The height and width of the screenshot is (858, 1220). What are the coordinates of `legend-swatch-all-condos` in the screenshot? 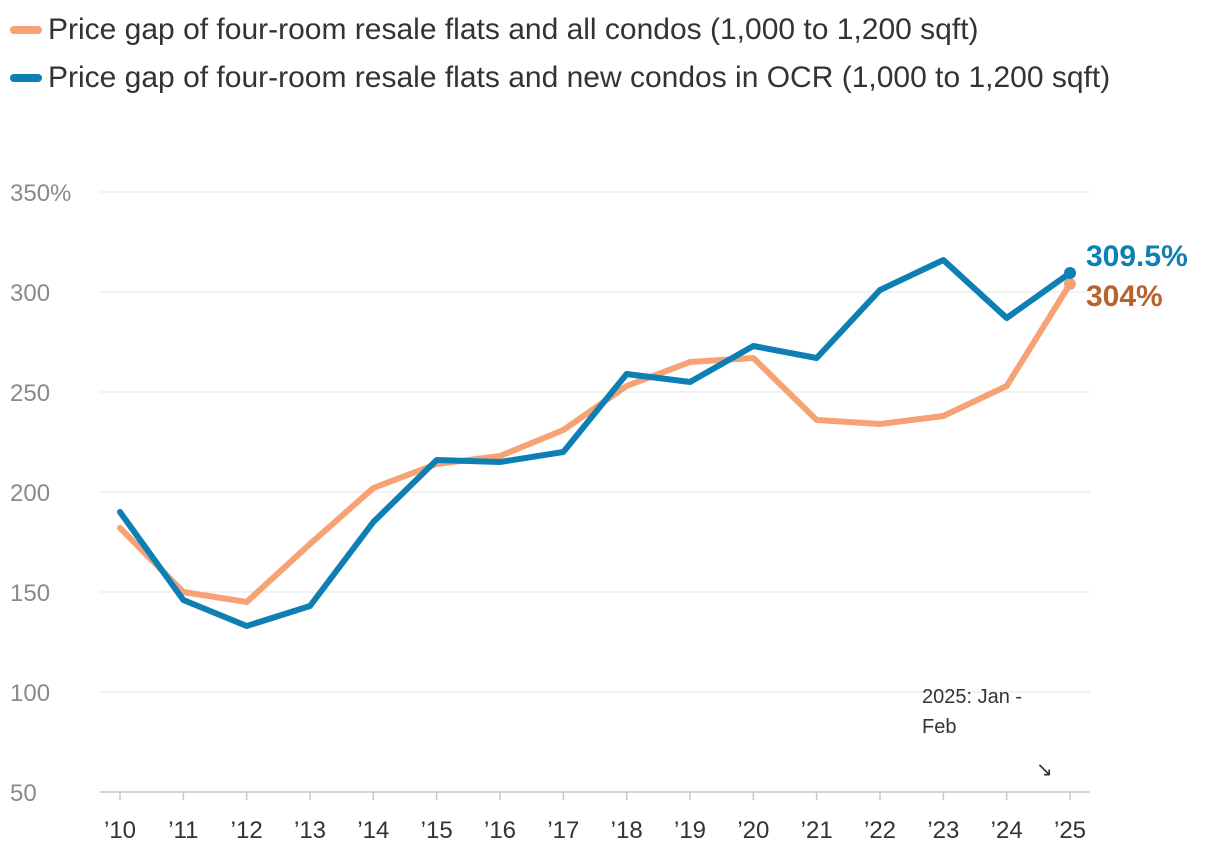 It's located at (26, 30).